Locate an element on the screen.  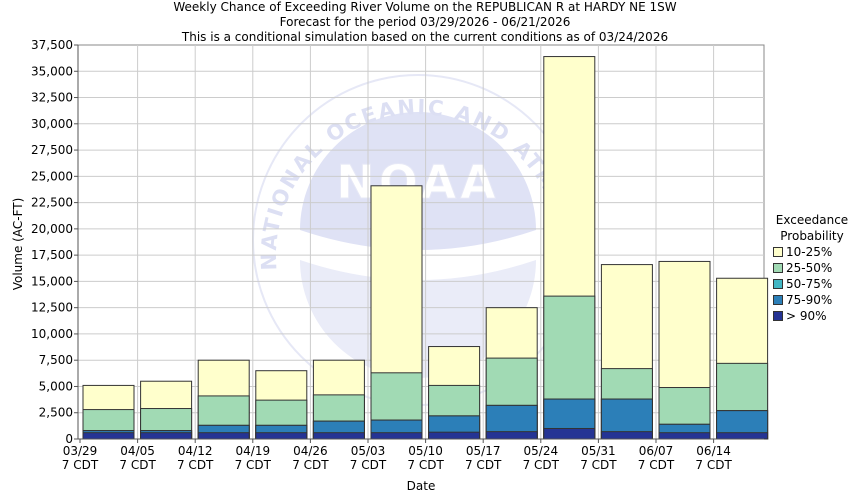
x-tick-label-date: 04/19 is located at coordinates (253, 451).